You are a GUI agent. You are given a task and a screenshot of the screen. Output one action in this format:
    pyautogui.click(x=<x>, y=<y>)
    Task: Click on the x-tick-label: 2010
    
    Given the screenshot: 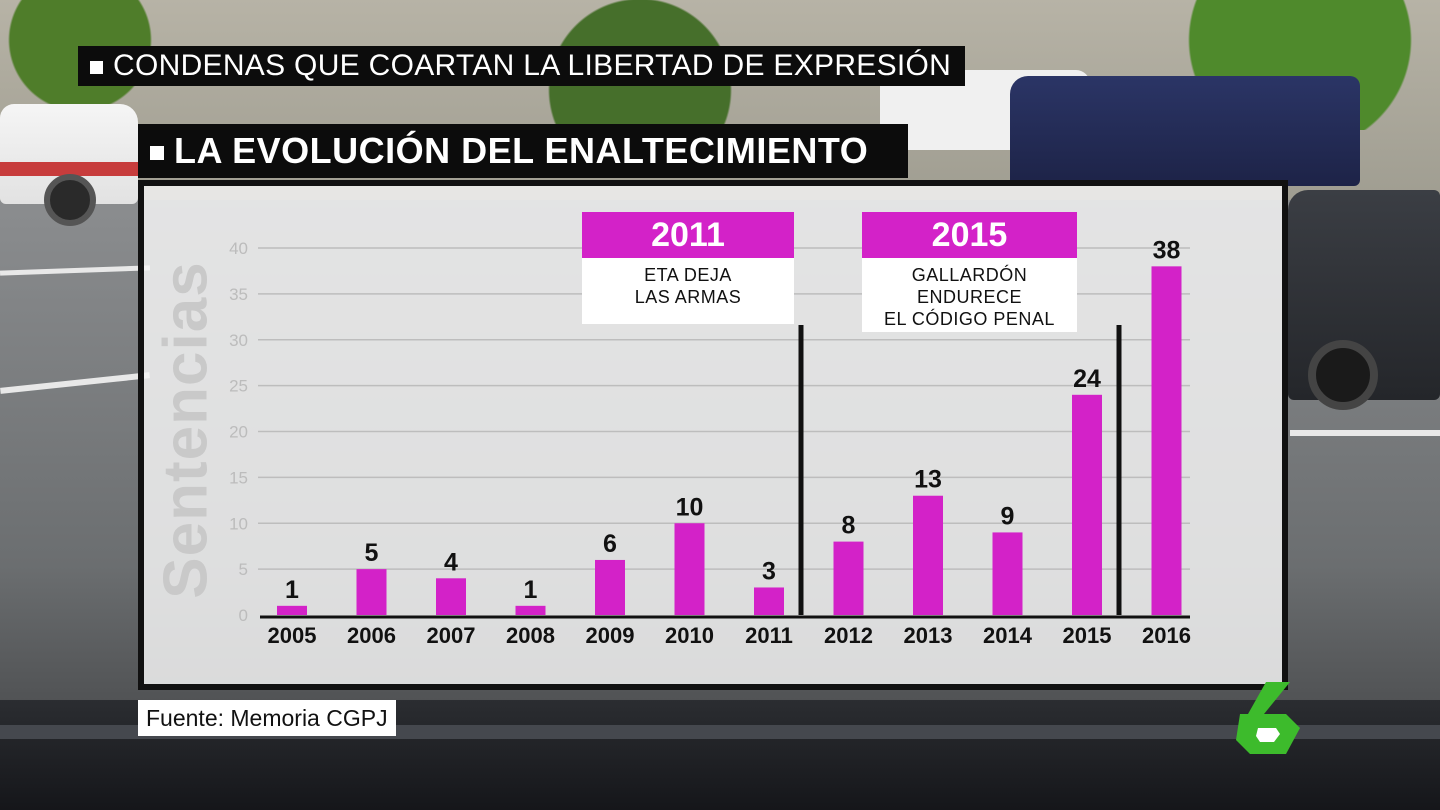 What is the action you would take?
    pyautogui.click(x=689, y=635)
    